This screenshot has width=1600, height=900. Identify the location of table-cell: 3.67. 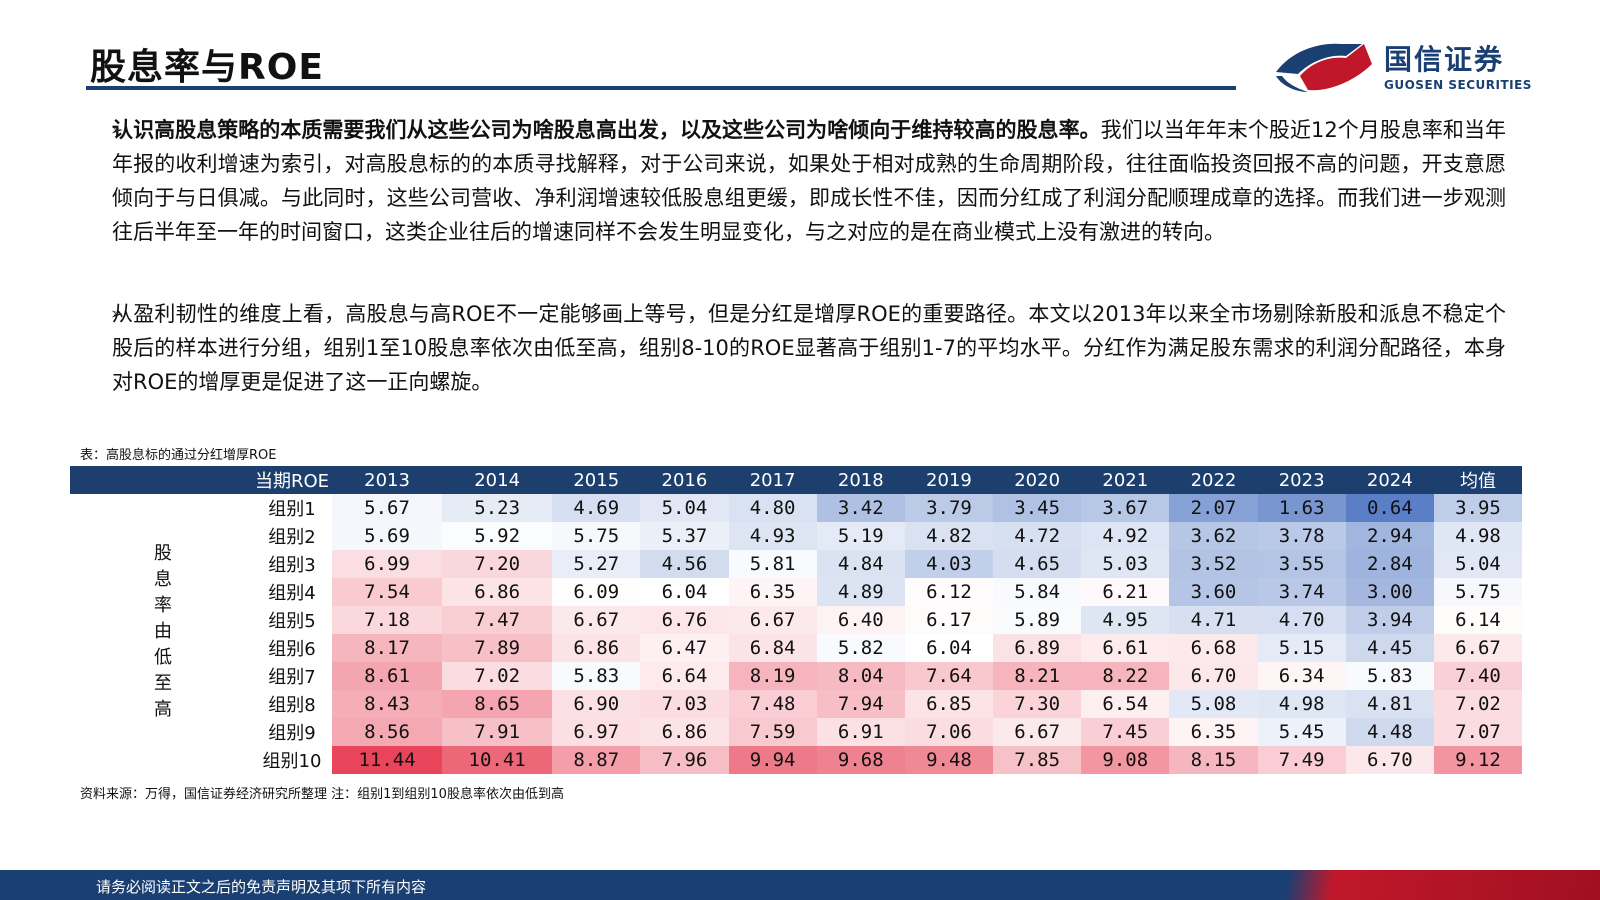
(1125, 508).